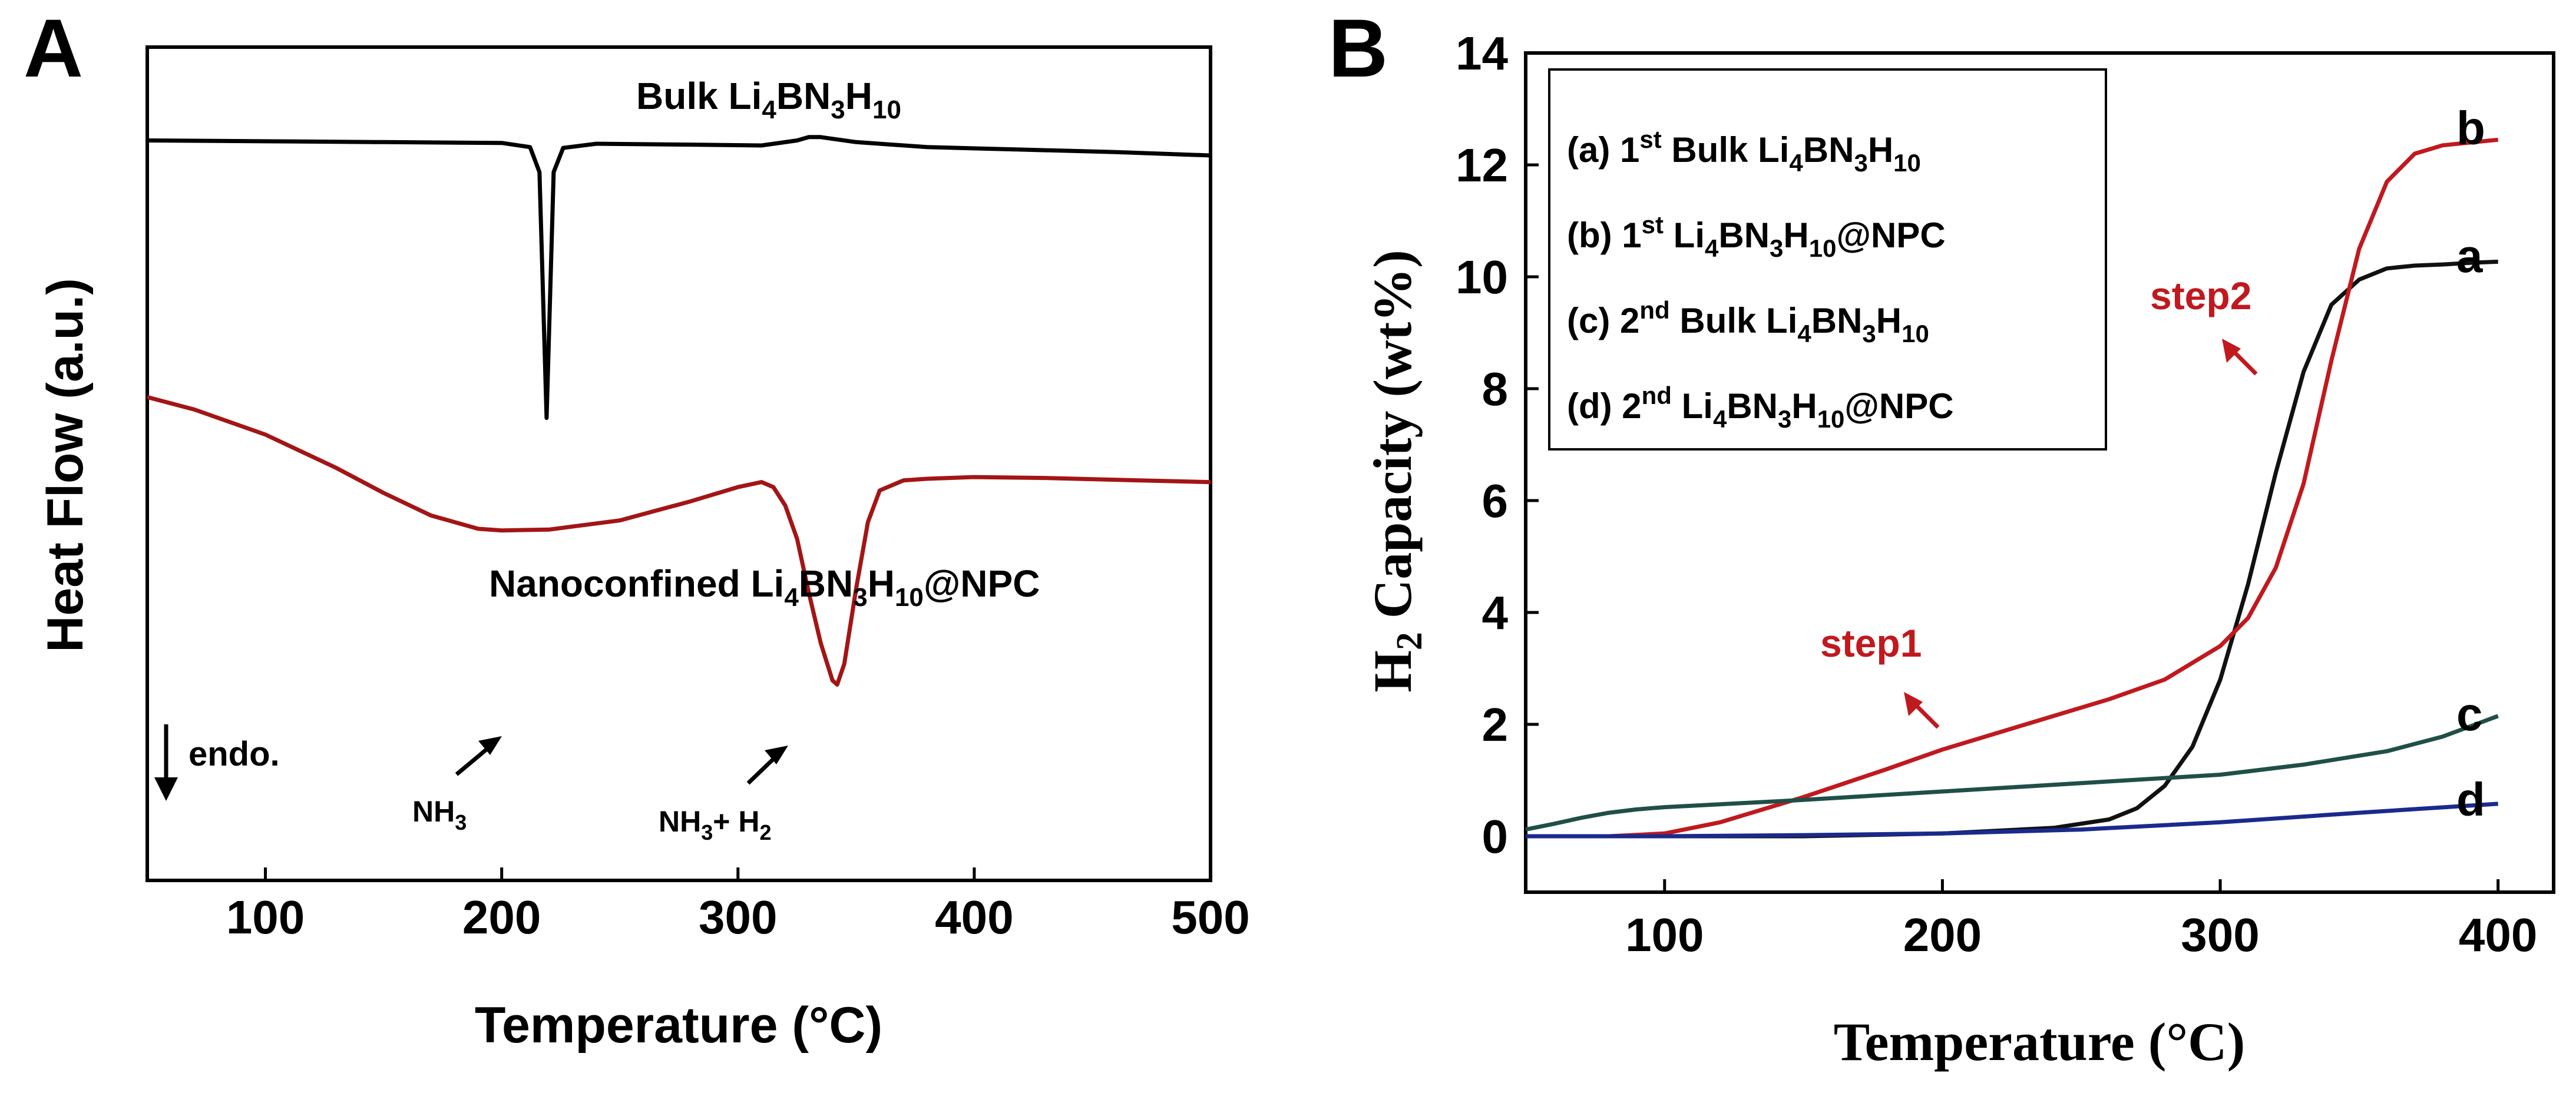 This screenshot has height=1093, width=2576. What do you see at coordinates (166, 789) in the screenshot?
I see `endo-arrow-head` at bounding box center [166, 789].